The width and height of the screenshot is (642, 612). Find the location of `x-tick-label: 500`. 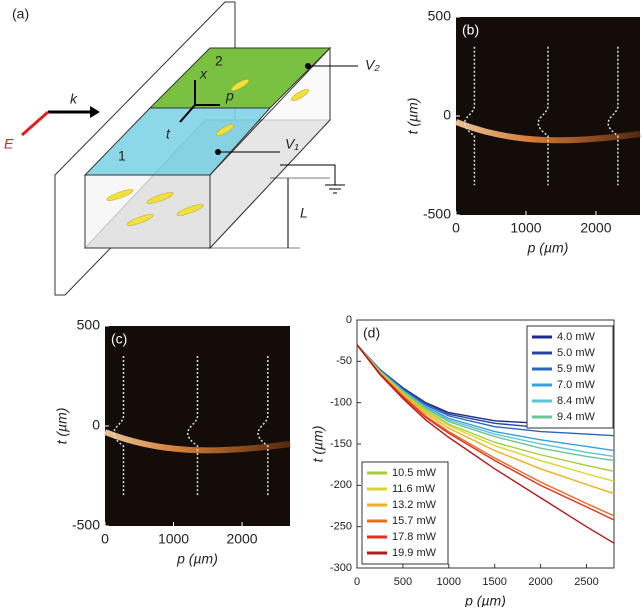

x-tick-label: 500 is located at coordinates (403, 582).